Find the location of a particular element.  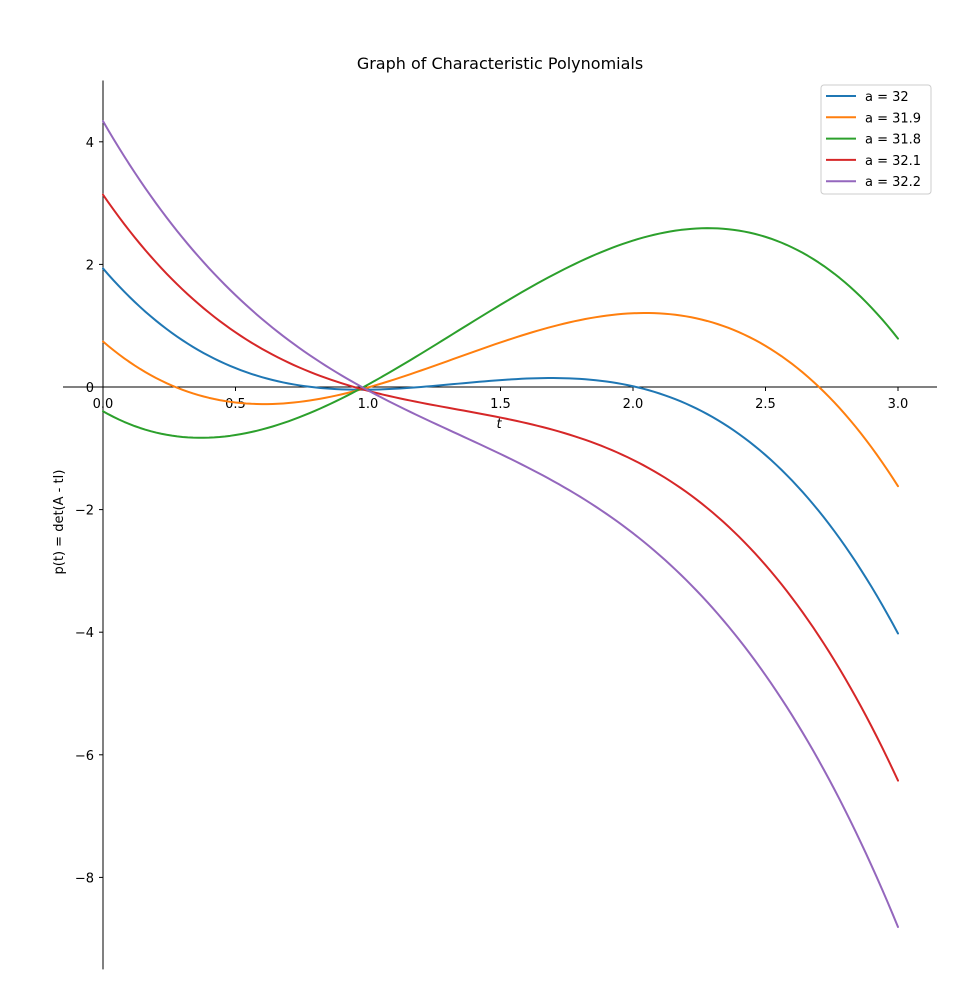

legend-label: a = 32.2 is located at coordinates (893, 182).